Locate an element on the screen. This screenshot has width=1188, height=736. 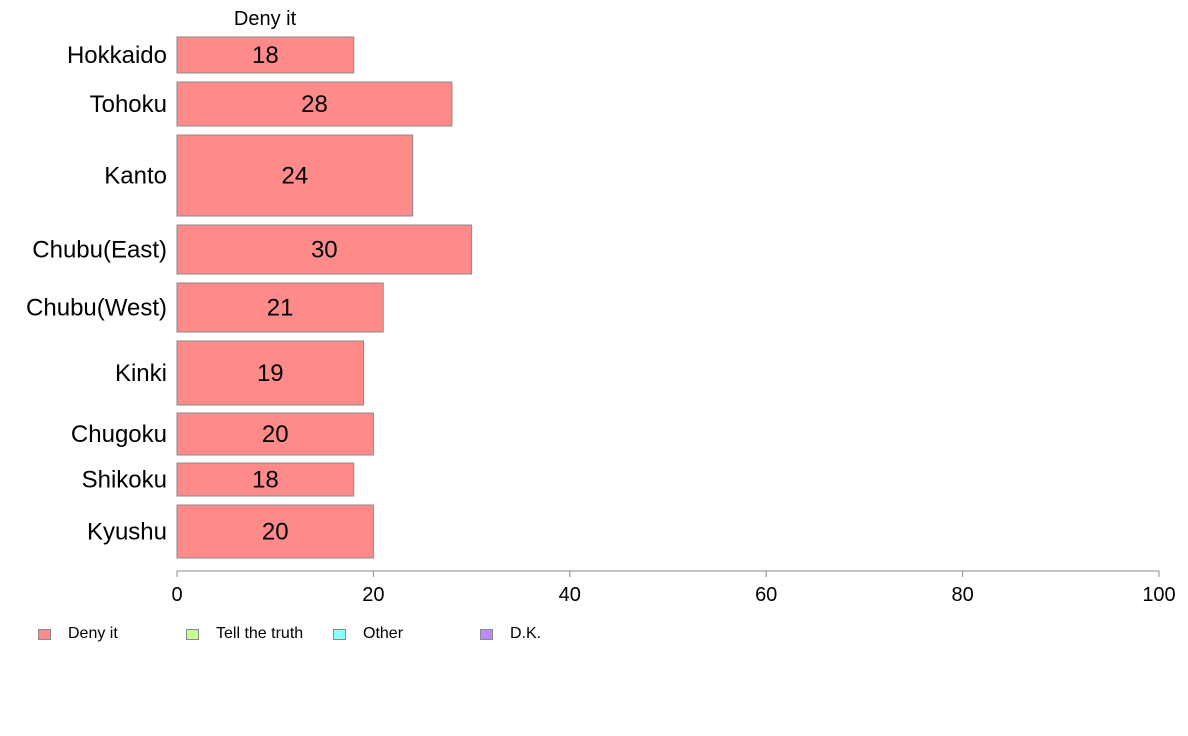
x-axis: 0 20 40 60 80 100 is located at coordinates (673, 588).